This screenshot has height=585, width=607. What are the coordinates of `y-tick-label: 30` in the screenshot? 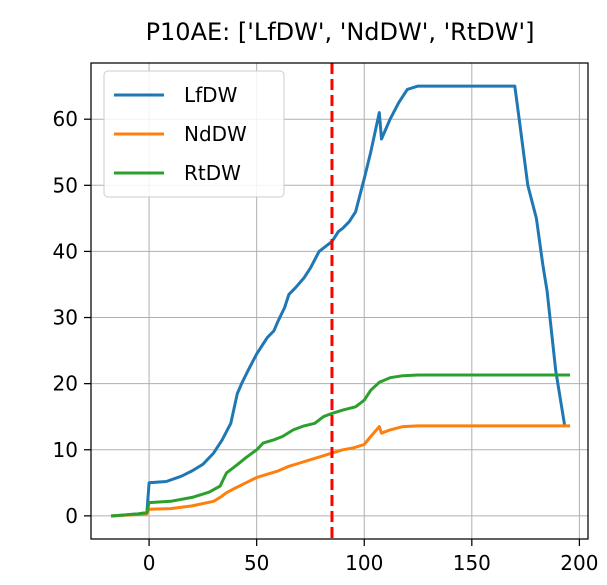 It's located at (65, 318).